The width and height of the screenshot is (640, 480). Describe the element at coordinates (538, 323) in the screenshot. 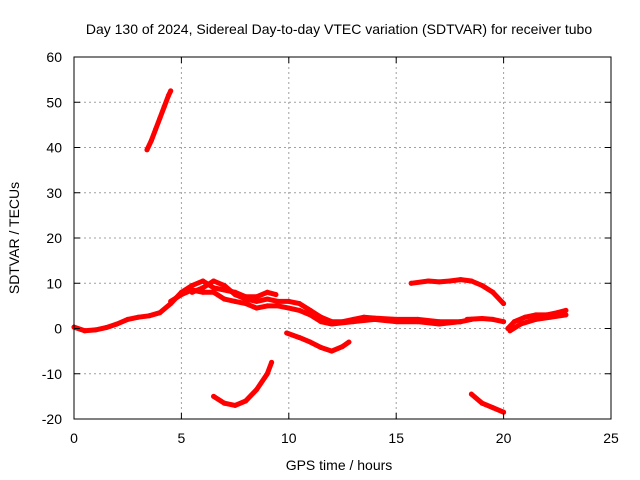

I see `series-arc-end-b` at that location.